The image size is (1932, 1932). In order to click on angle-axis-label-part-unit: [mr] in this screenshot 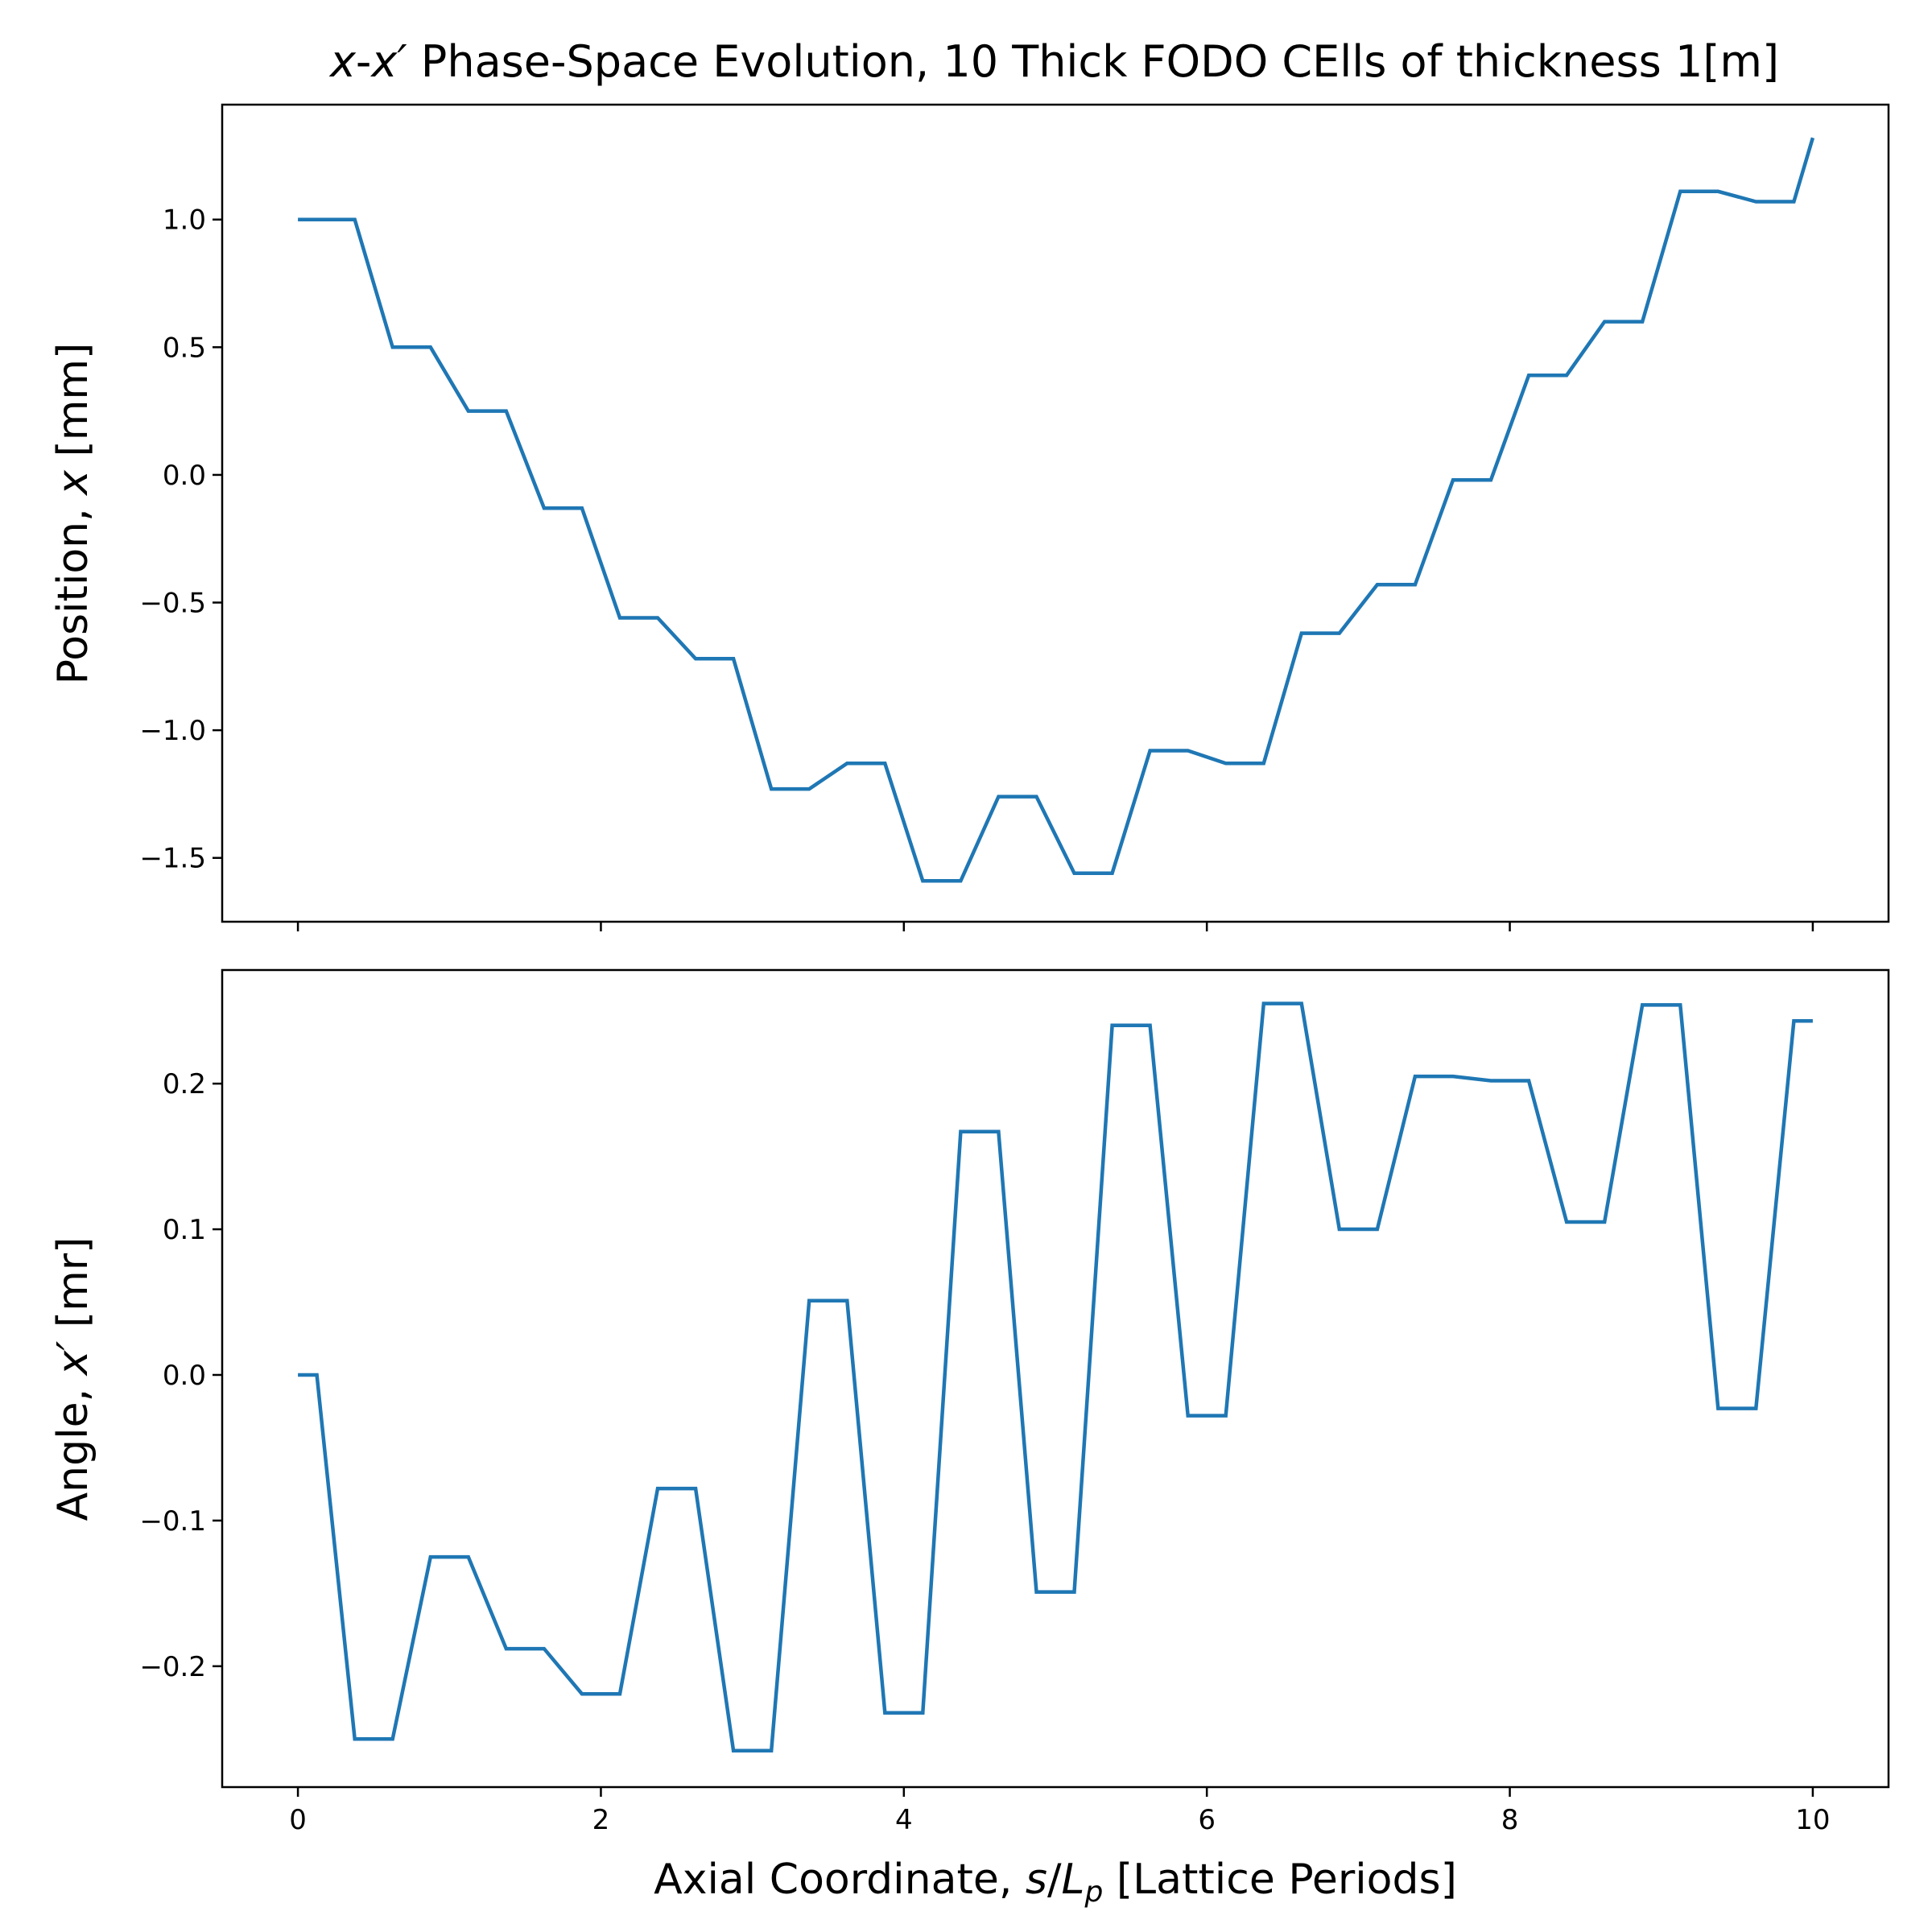, I will do `click(73, 1289)`.